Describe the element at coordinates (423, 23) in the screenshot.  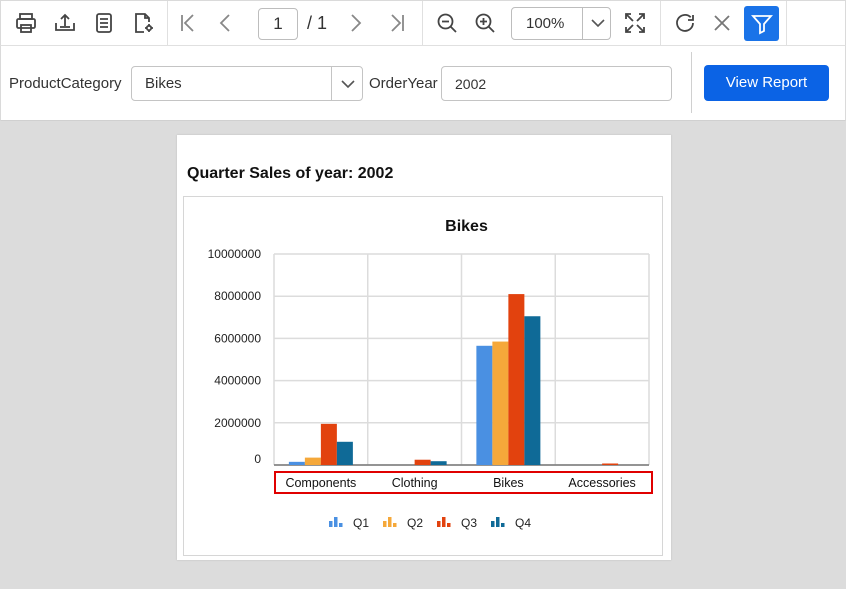
I see `toolbar: 1 / 1 100%` at that location.